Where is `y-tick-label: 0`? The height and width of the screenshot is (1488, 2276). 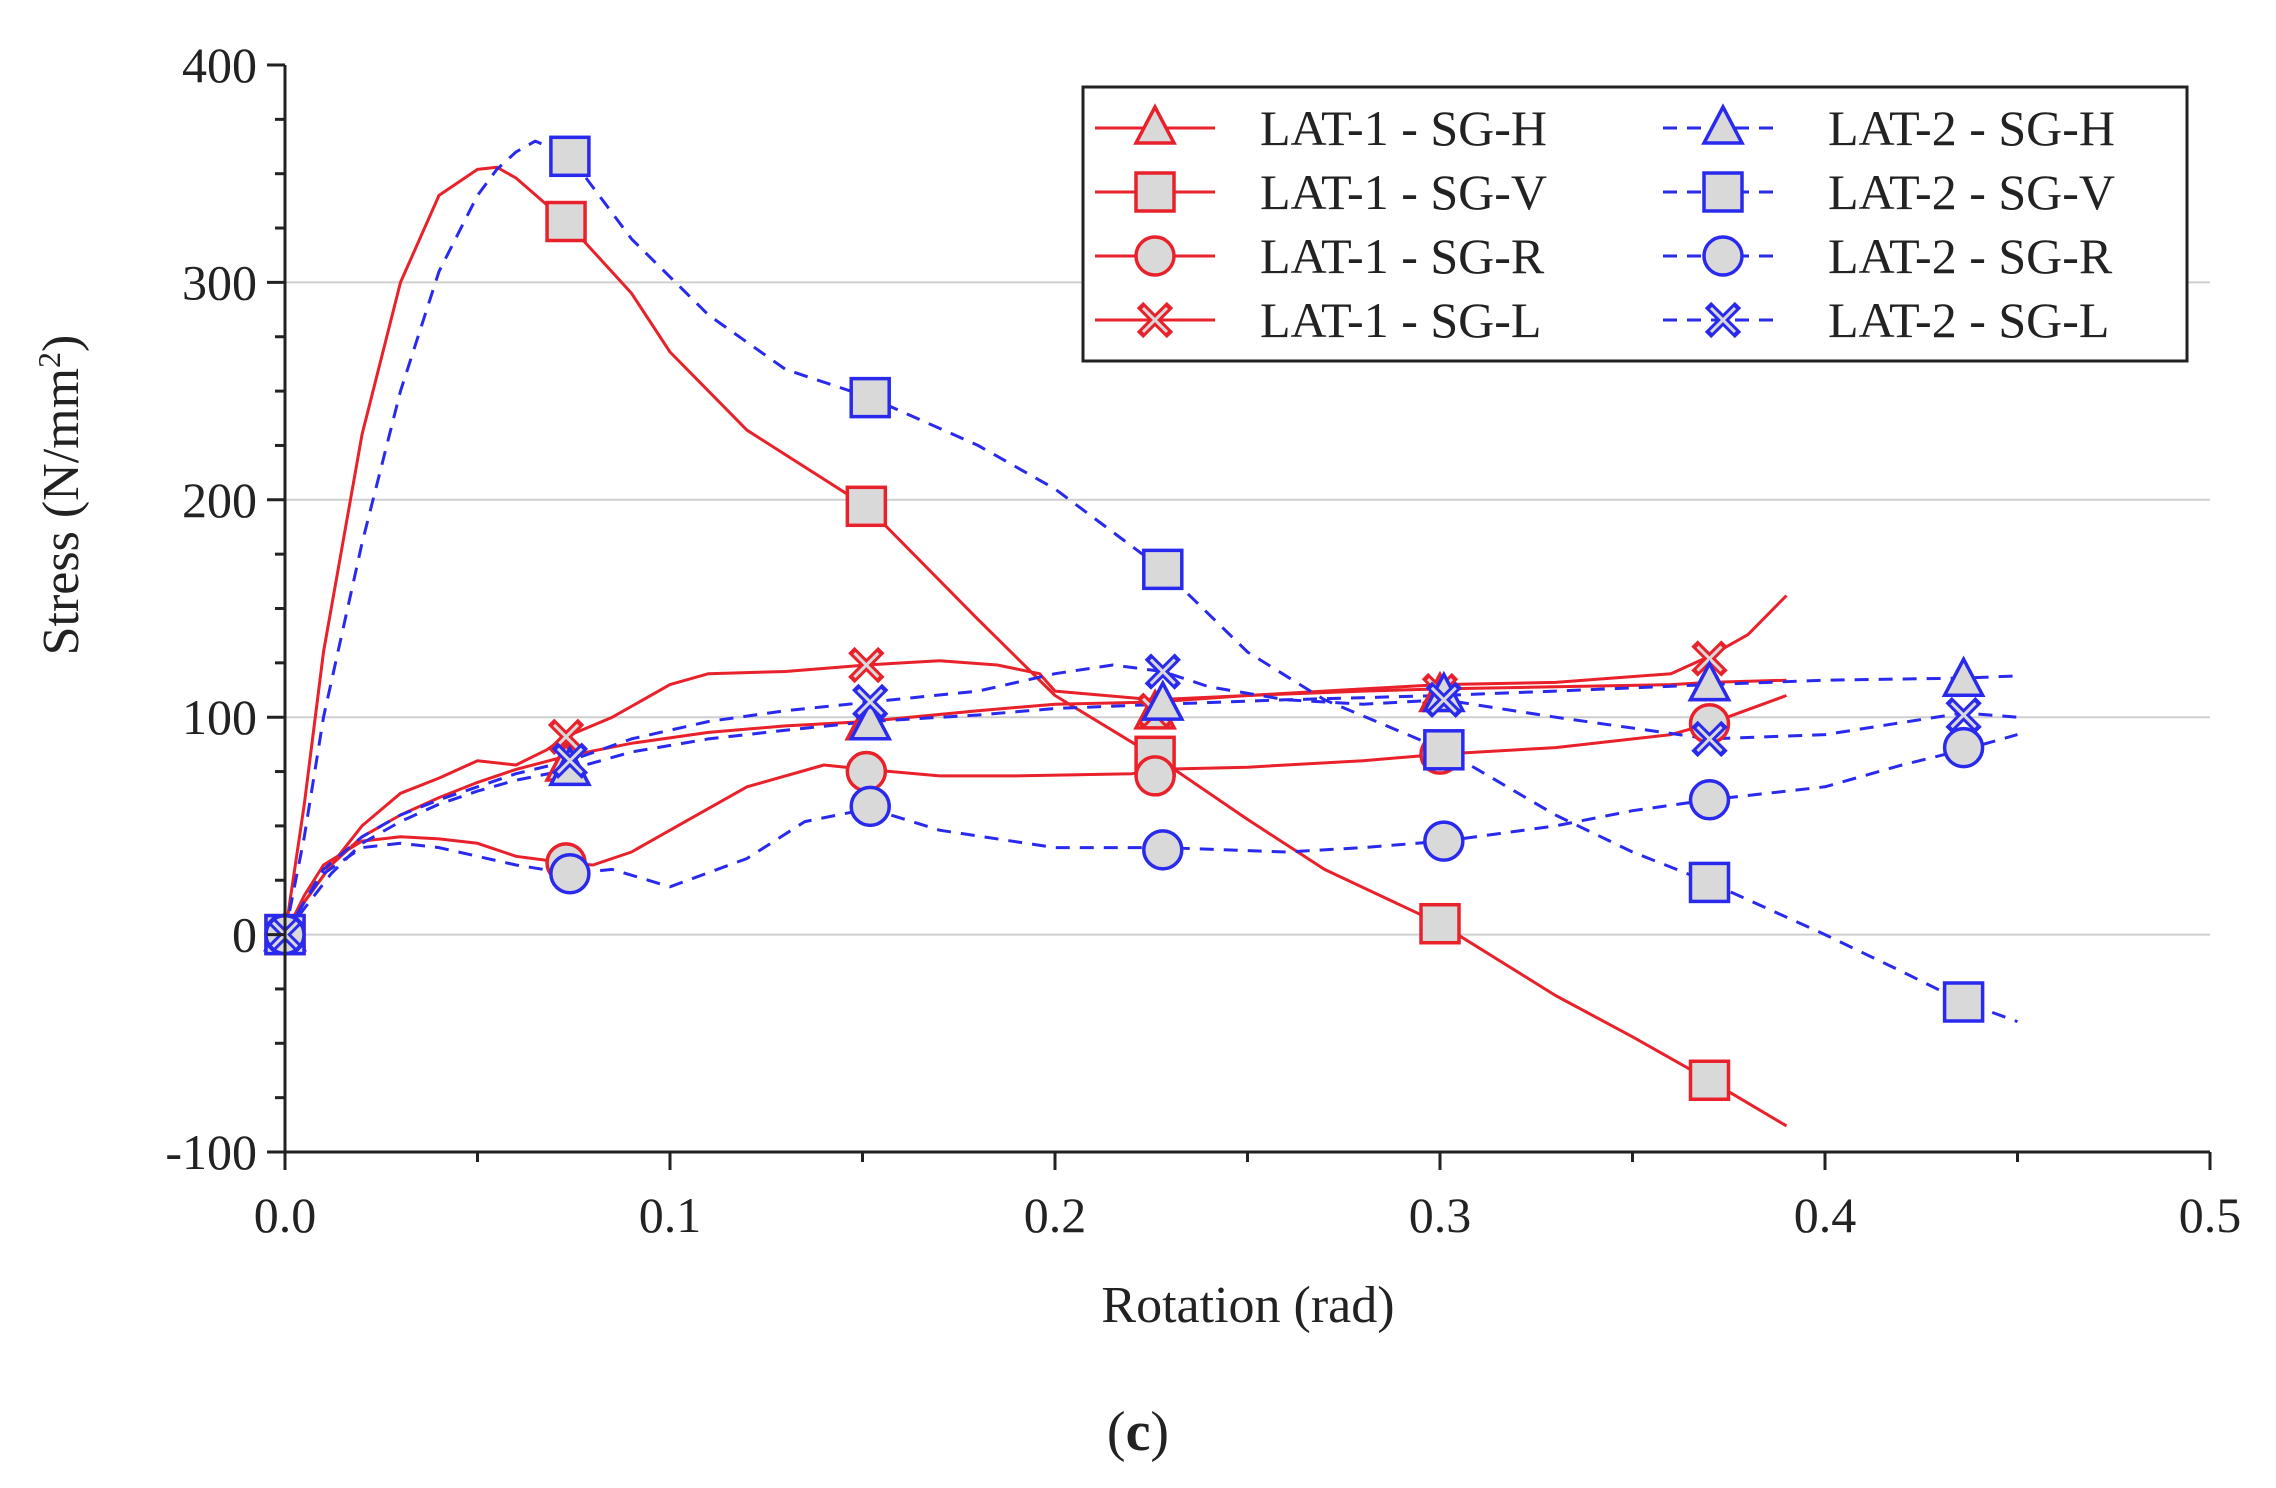 y-tick-label: 0 is located at coordinates (244, 935).